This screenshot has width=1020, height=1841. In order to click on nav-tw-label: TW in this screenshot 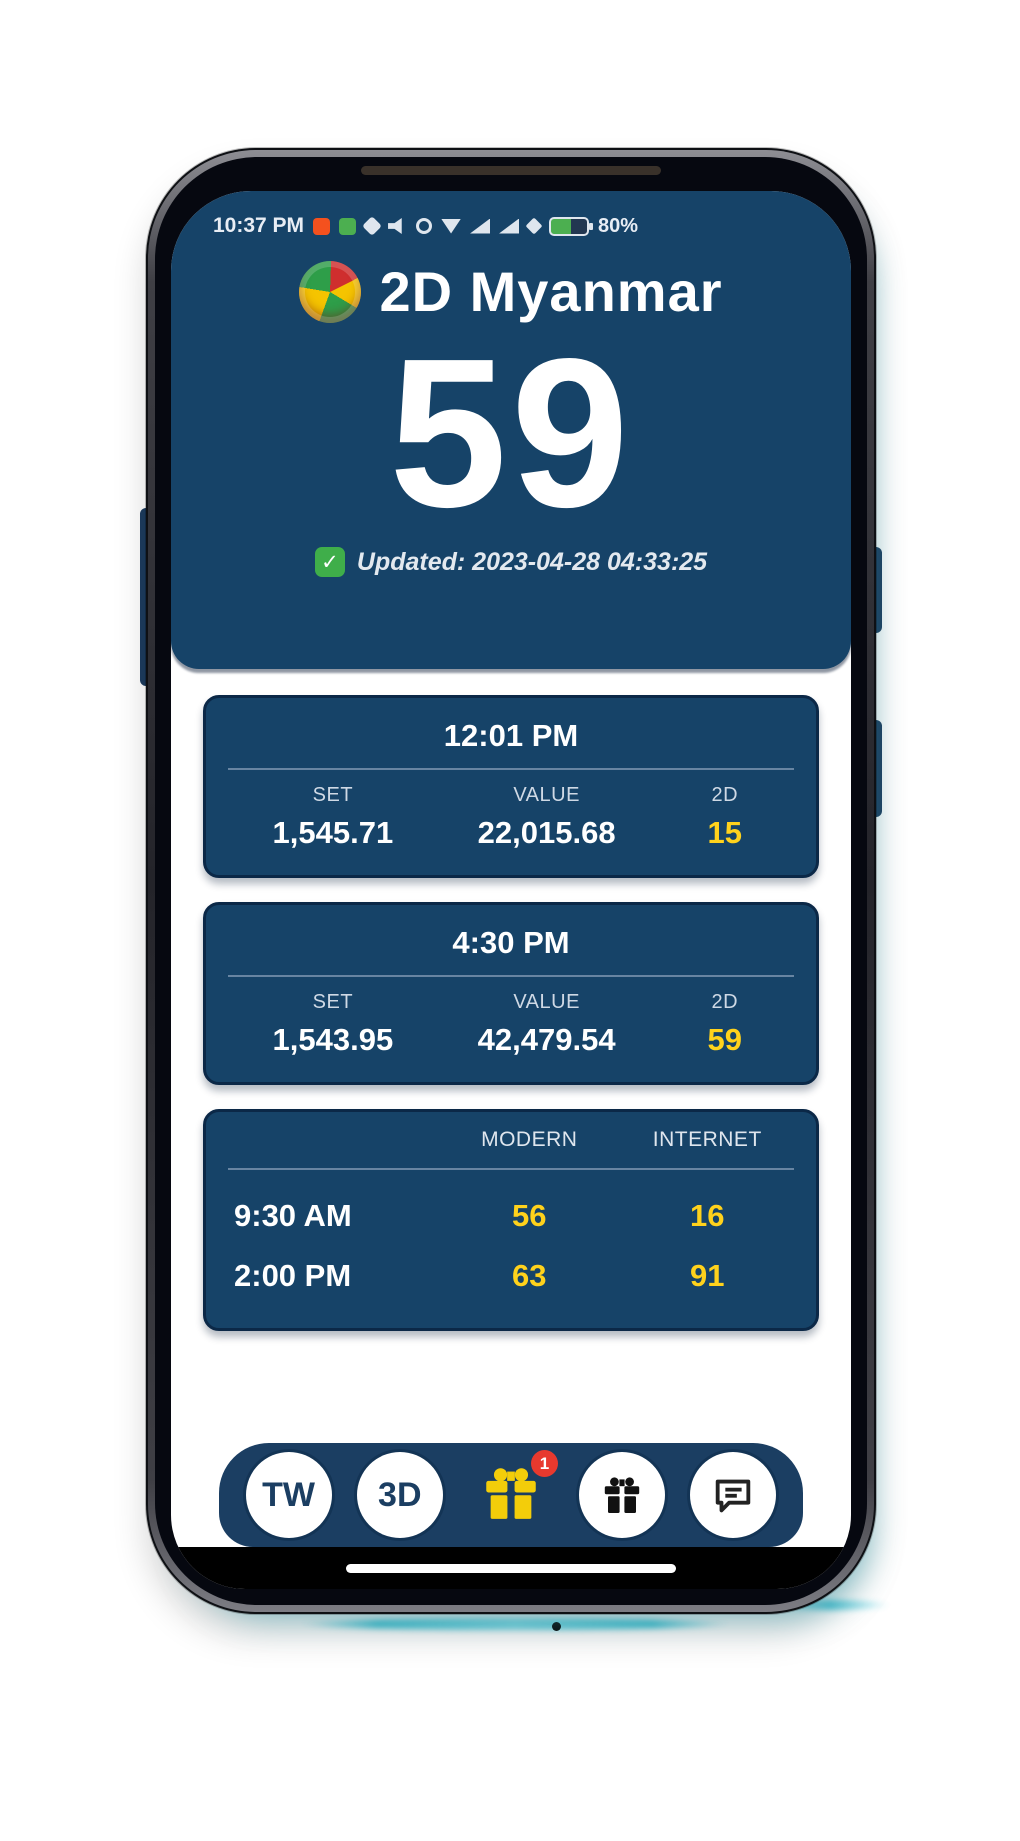, I will do `click(289, 1494)`.